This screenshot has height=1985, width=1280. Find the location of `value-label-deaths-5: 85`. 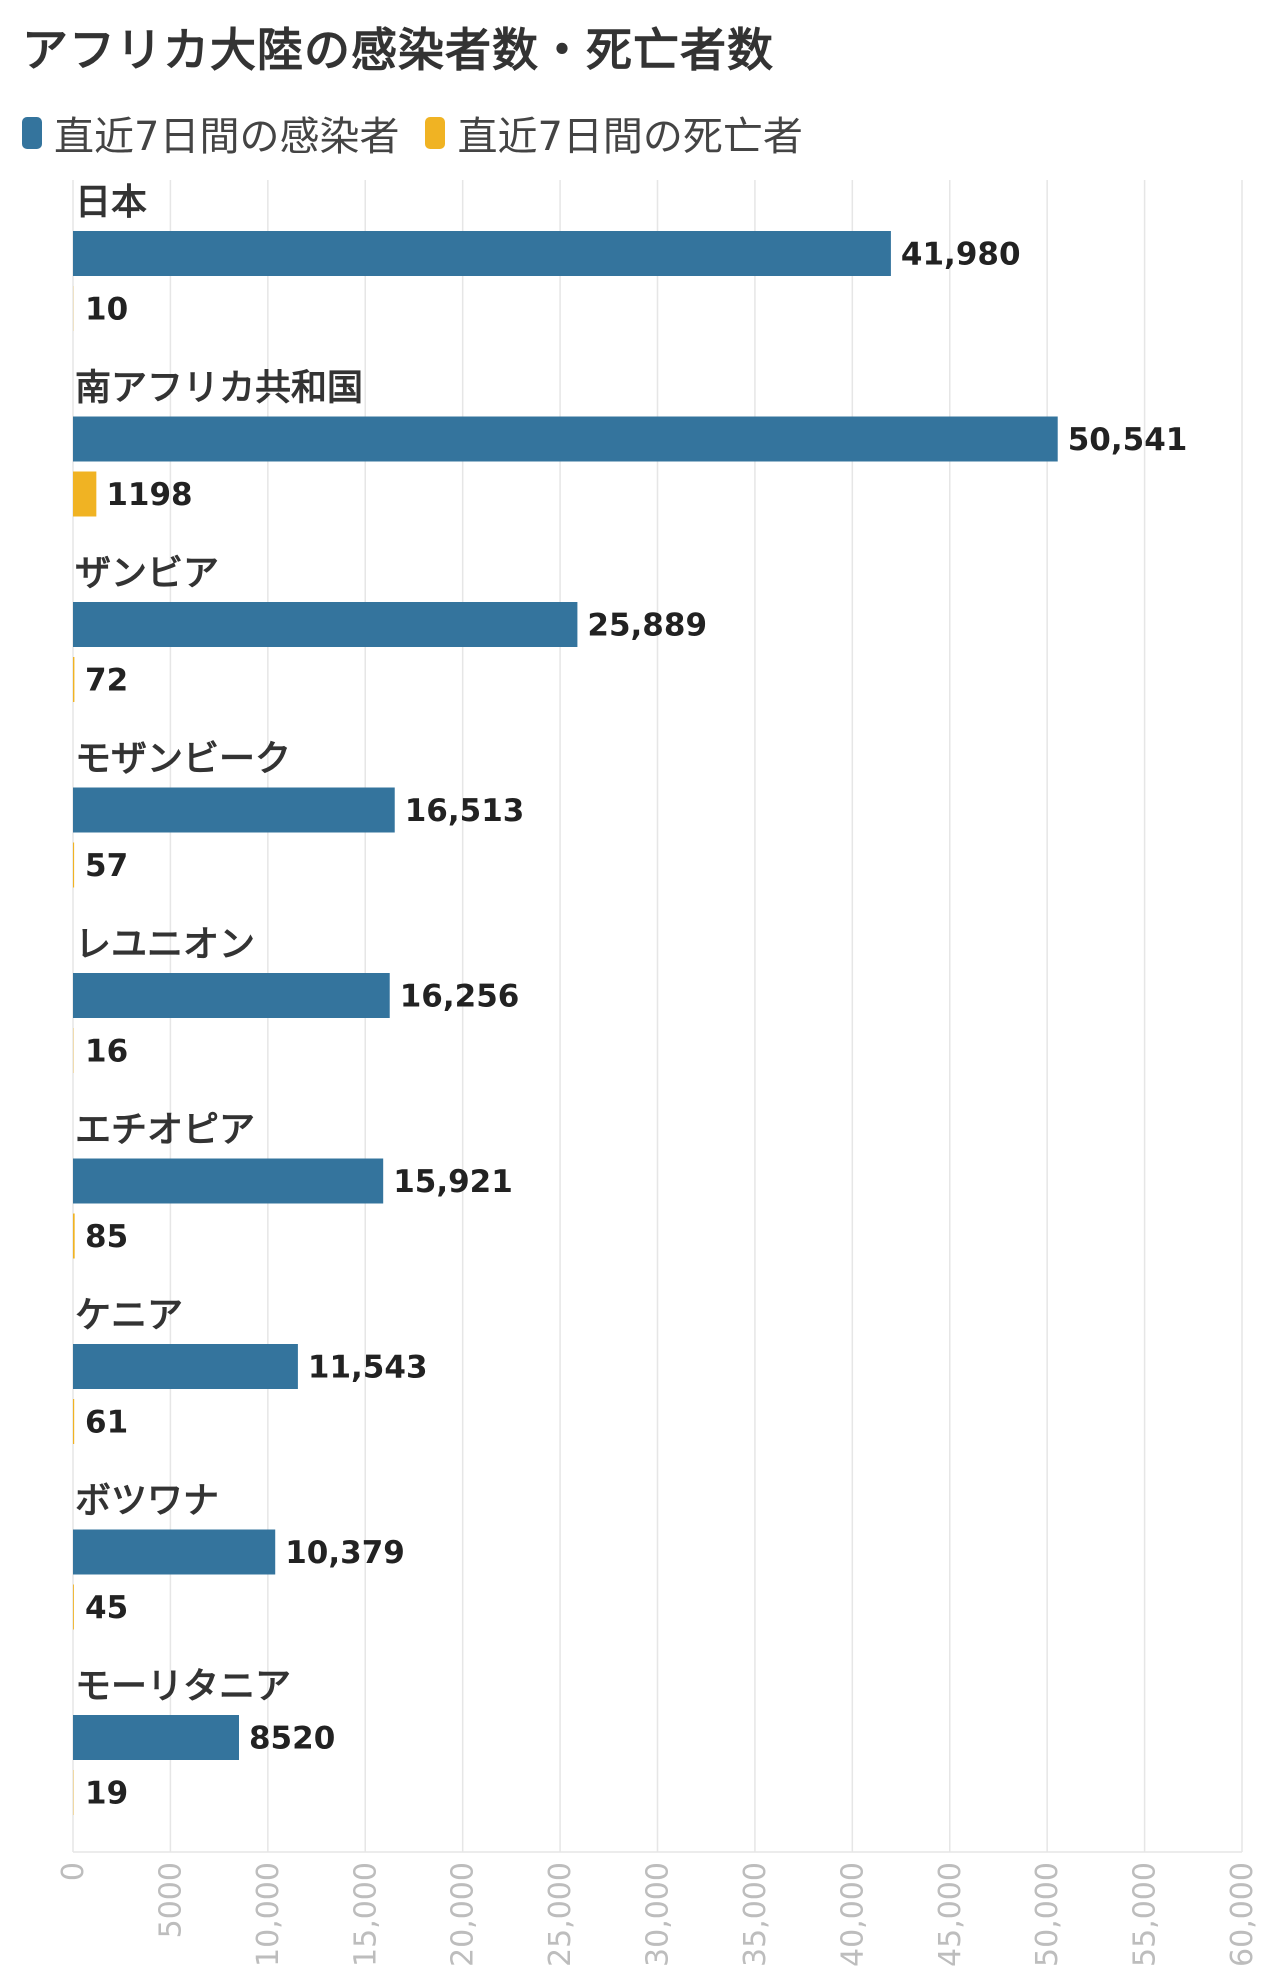

value-label-deaths-5: 85 is located at coordinates (106, 1237).